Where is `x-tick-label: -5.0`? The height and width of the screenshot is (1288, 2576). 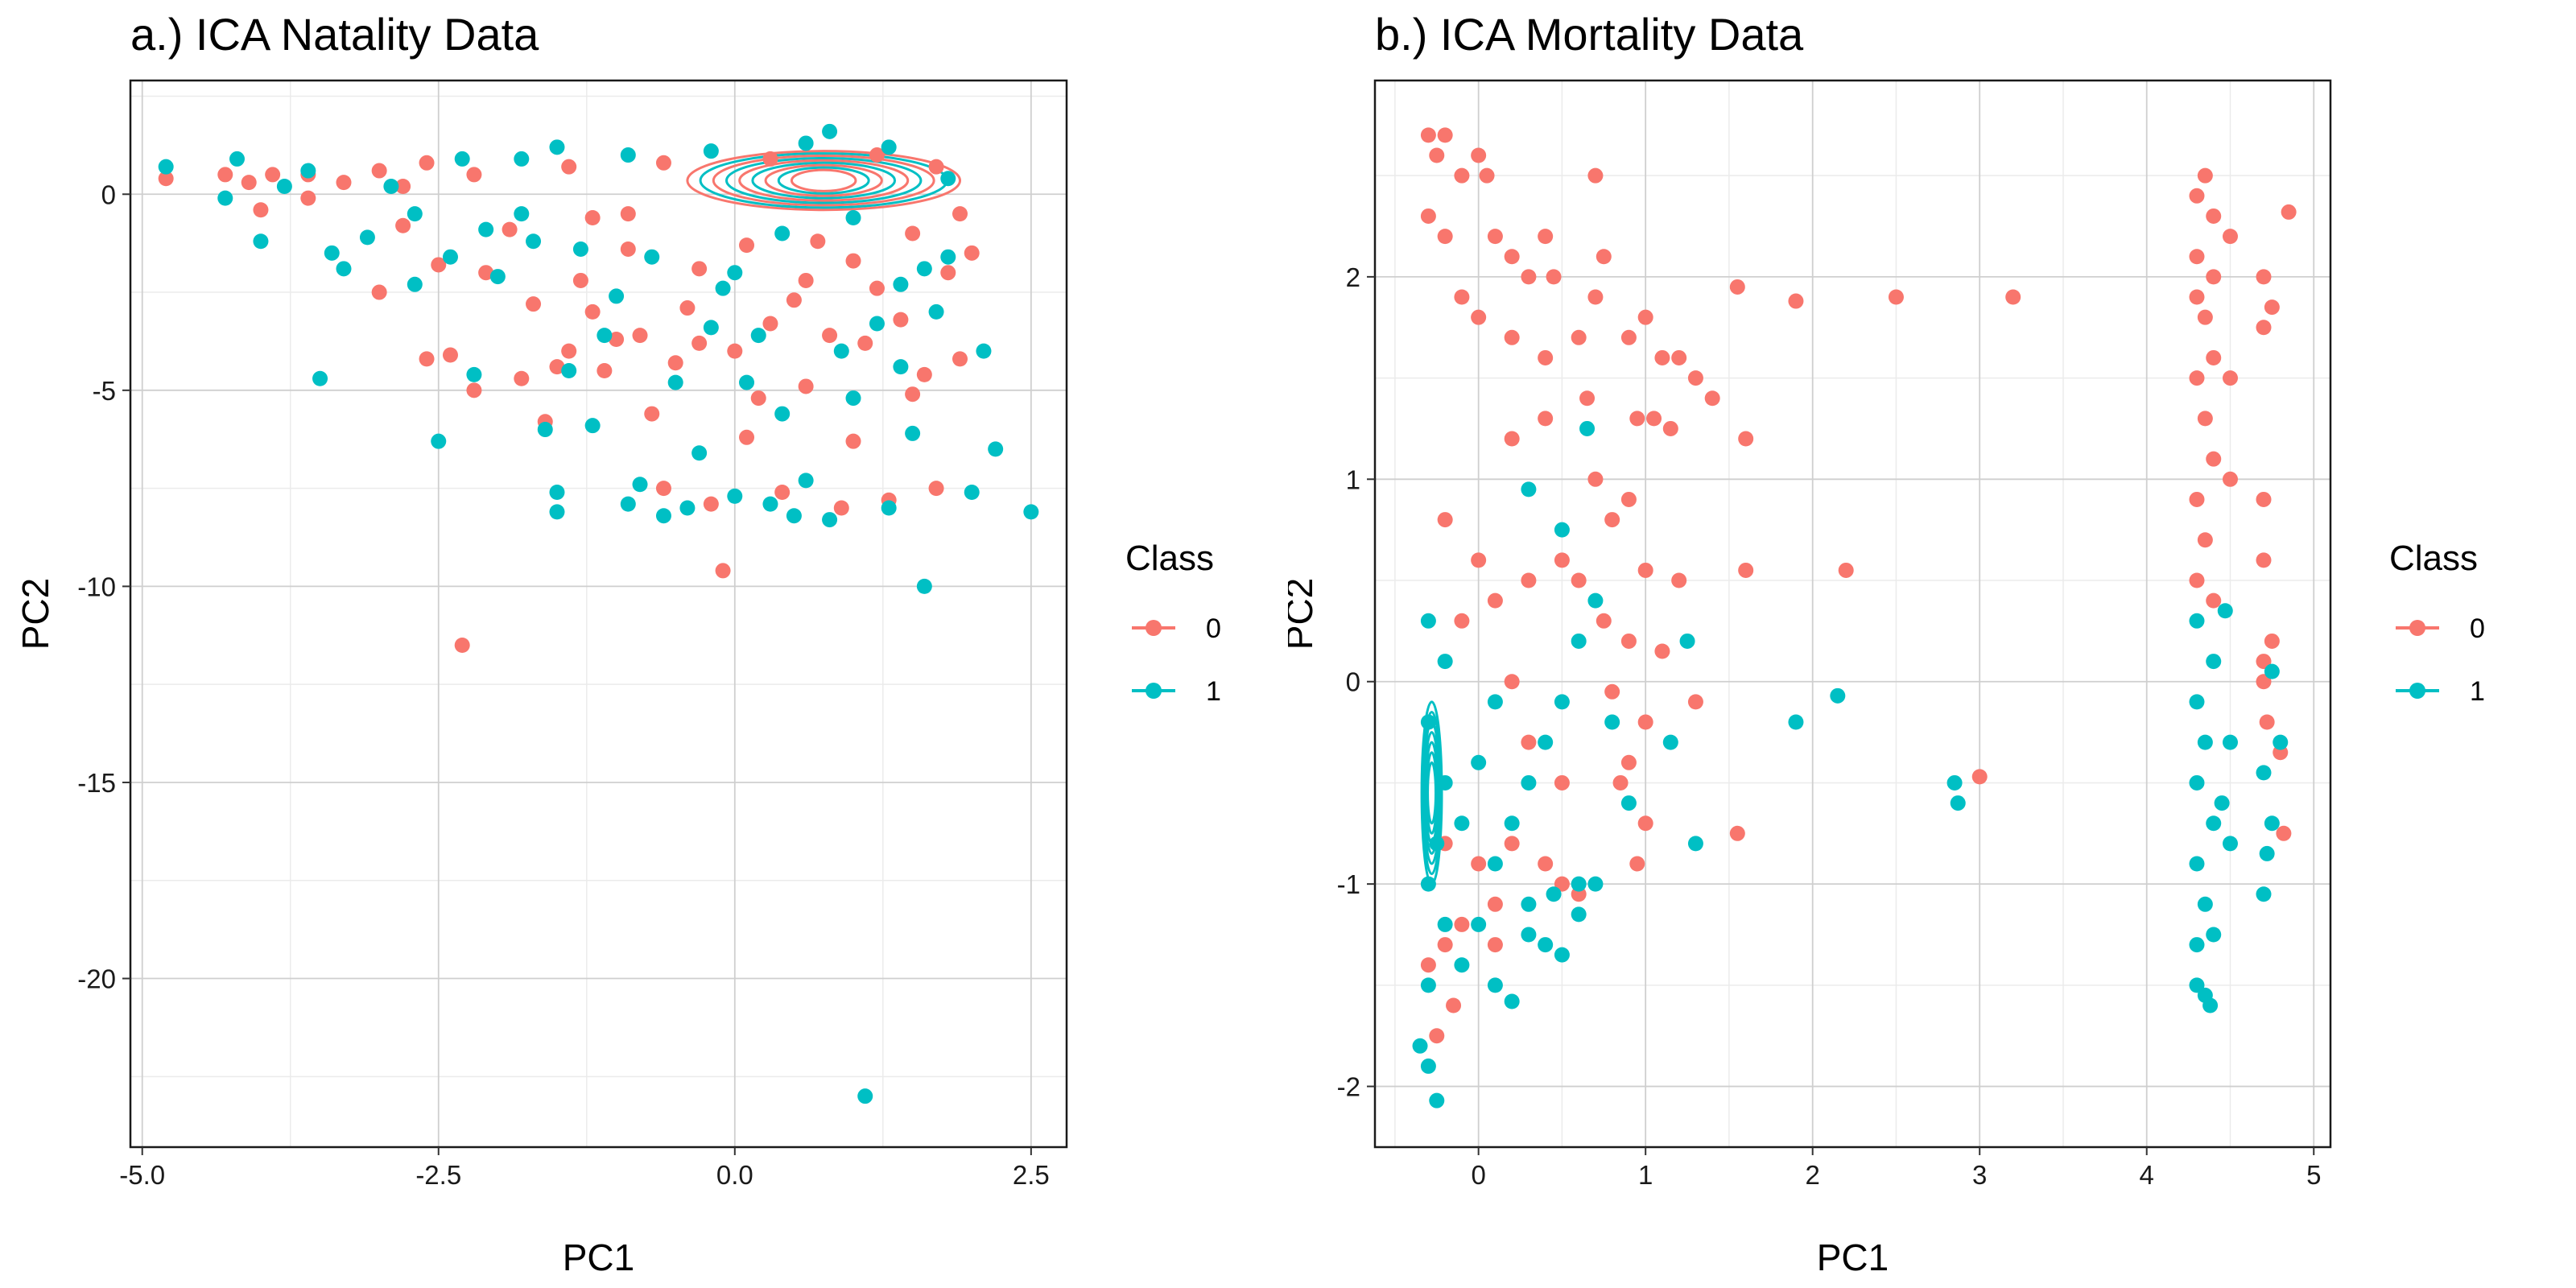
x-tick-label: -5.0 is located at coordinates (142, 1175).